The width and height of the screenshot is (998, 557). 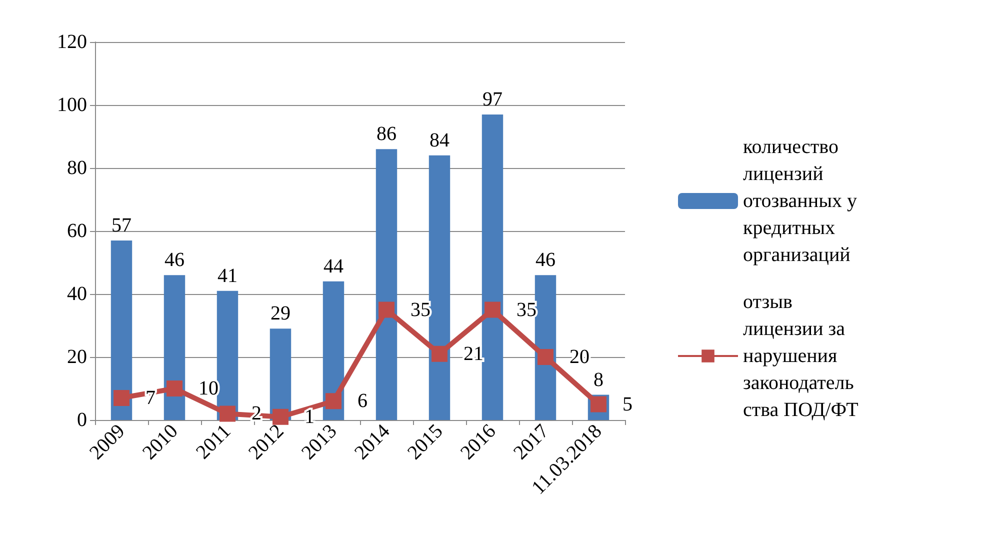 What do you see at coordinates (77, 357) in the screenshot?
I see `y-tick-label: 20` at bounding box center [77, 357].